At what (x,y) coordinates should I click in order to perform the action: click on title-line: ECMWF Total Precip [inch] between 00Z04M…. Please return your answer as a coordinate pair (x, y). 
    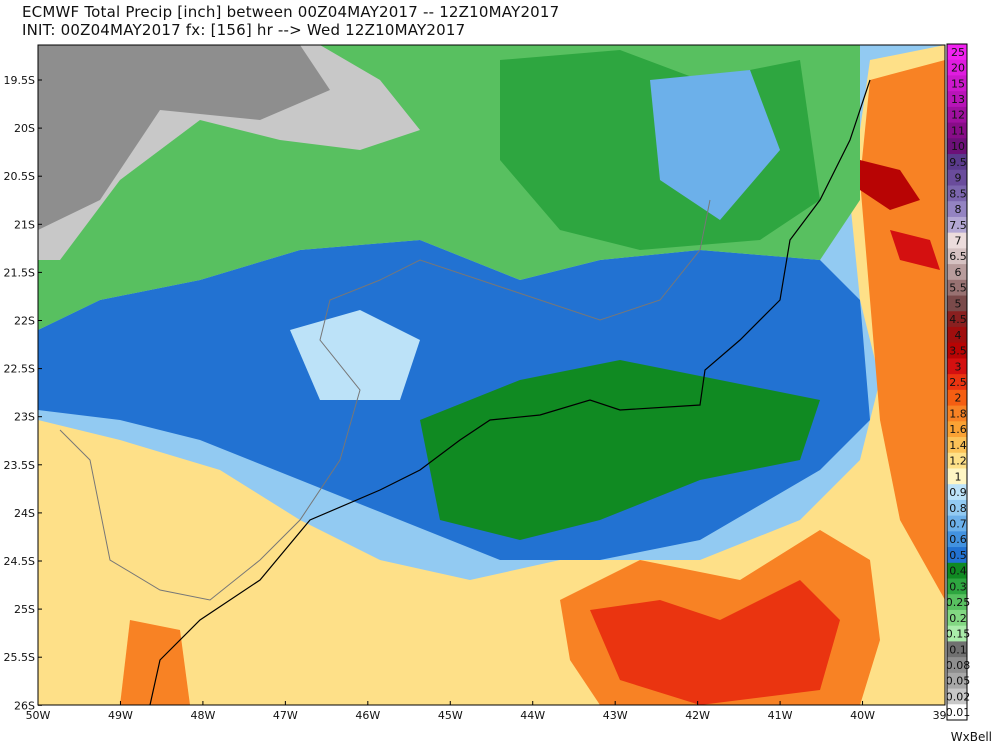
    Looking at the image, I should click on (291, 12).